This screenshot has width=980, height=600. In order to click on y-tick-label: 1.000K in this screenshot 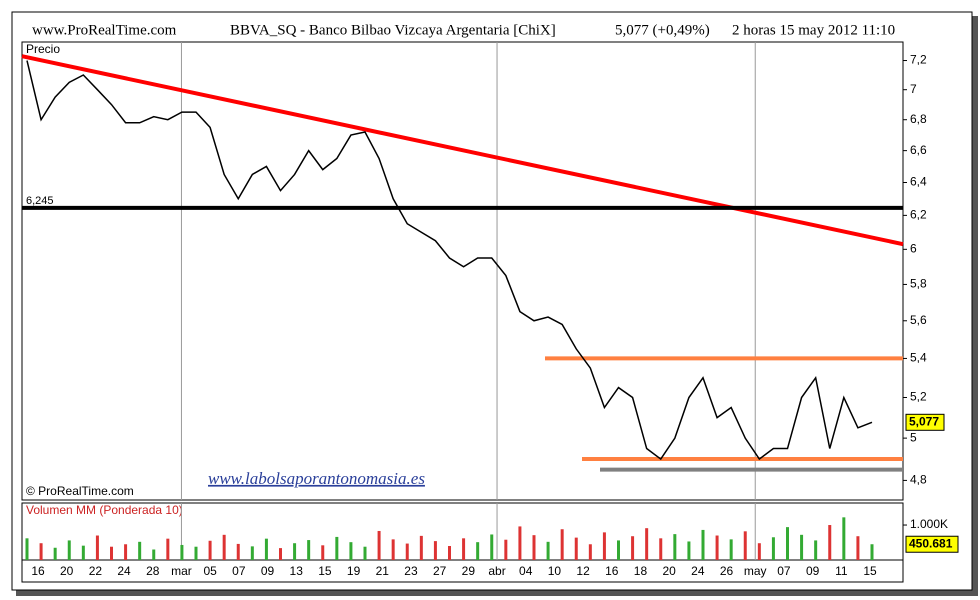, I will do `click(929, 524)`.